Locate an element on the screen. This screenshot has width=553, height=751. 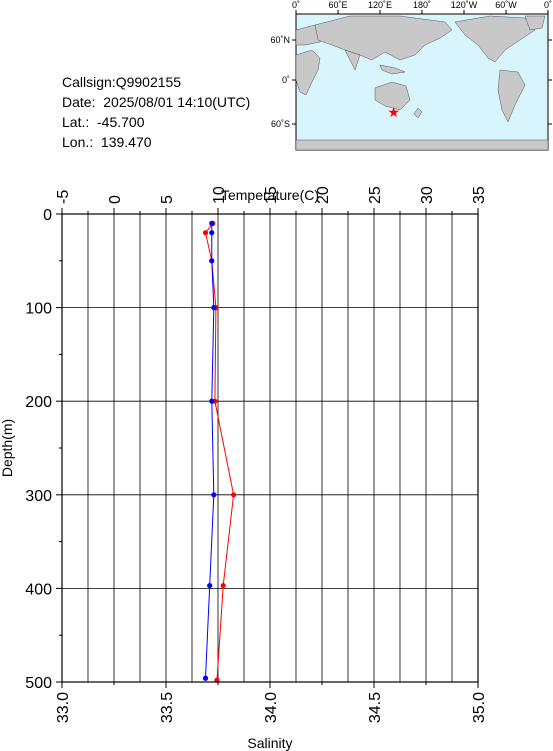
chart-series is located at coordinates (219, 451).